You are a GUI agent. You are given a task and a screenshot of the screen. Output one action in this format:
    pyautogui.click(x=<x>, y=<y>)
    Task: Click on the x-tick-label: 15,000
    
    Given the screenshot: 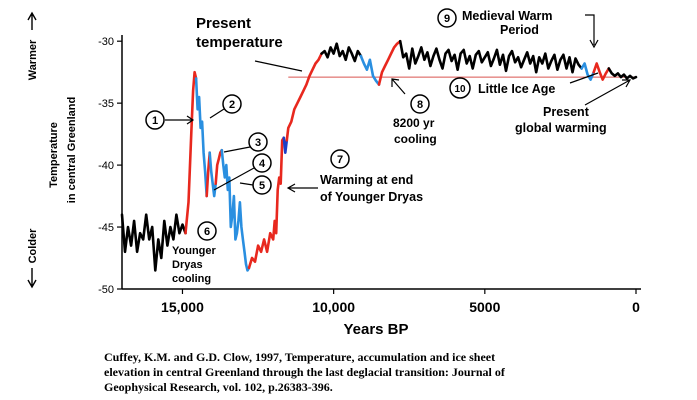 What is the action you would take?
    pyautogui.click(x=182, y=307)
    